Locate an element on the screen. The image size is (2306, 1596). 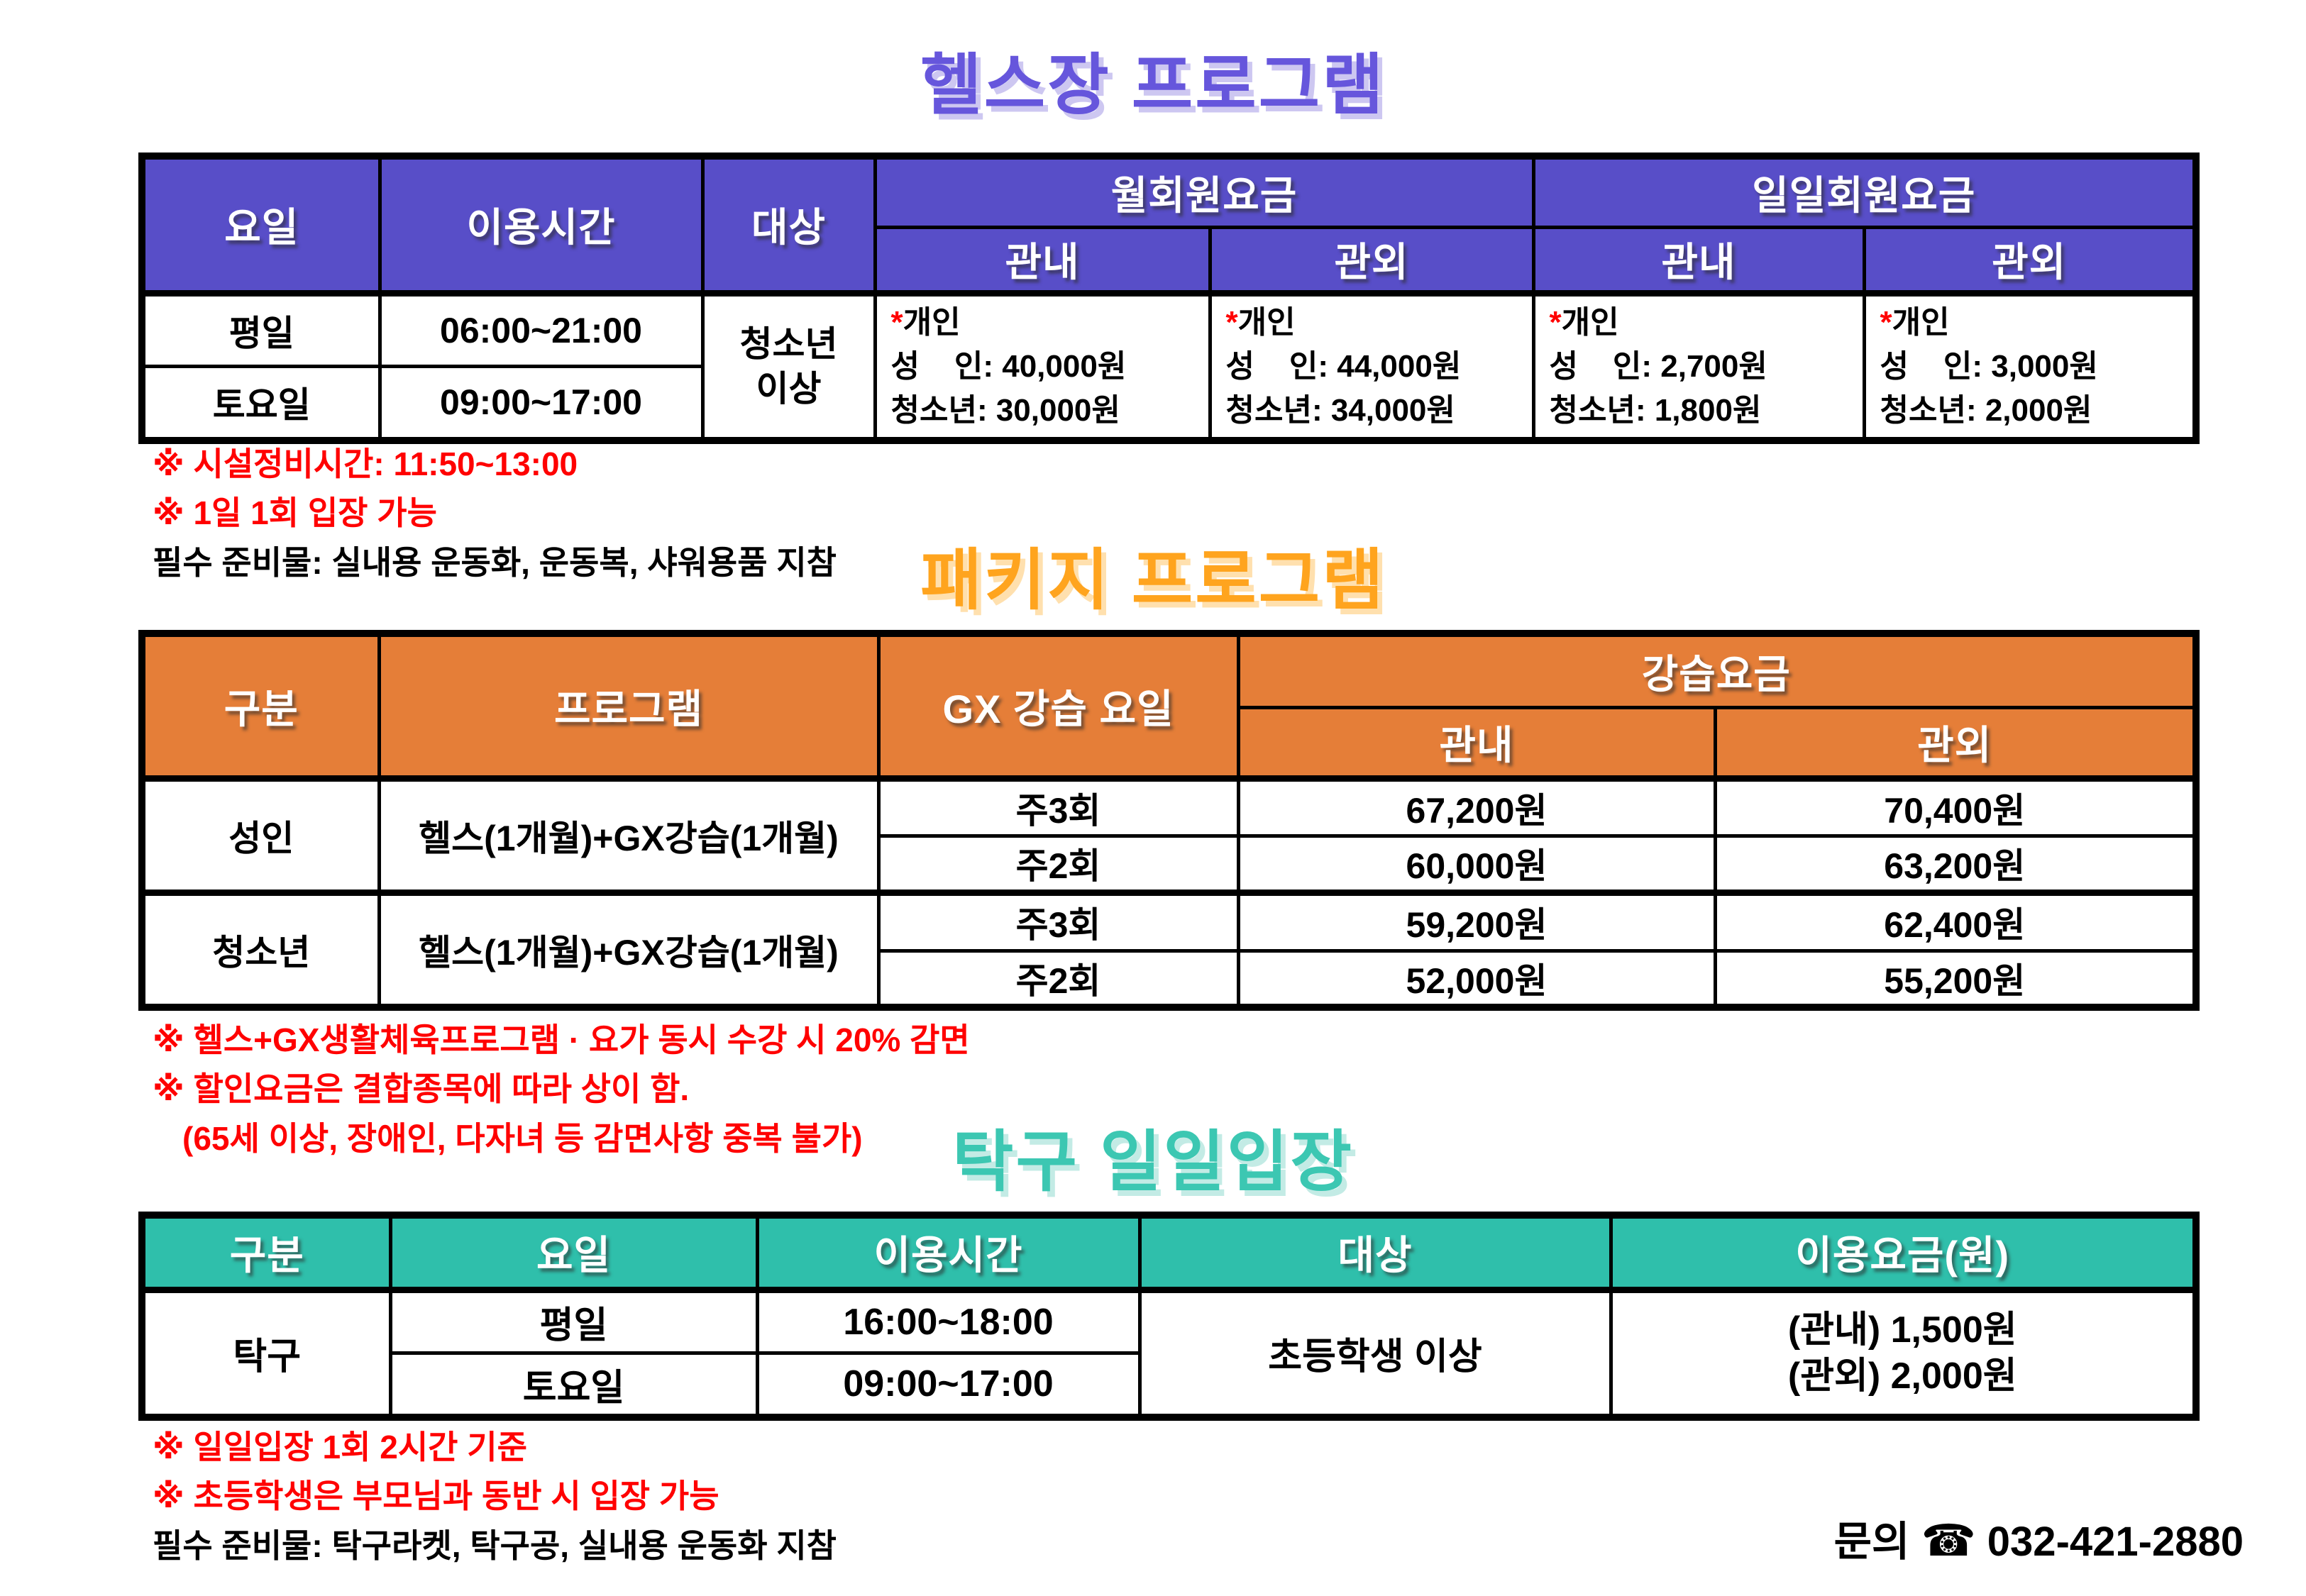
tt-cell-target: 초등학생 이상 is located at coordinates (1375, 1352).